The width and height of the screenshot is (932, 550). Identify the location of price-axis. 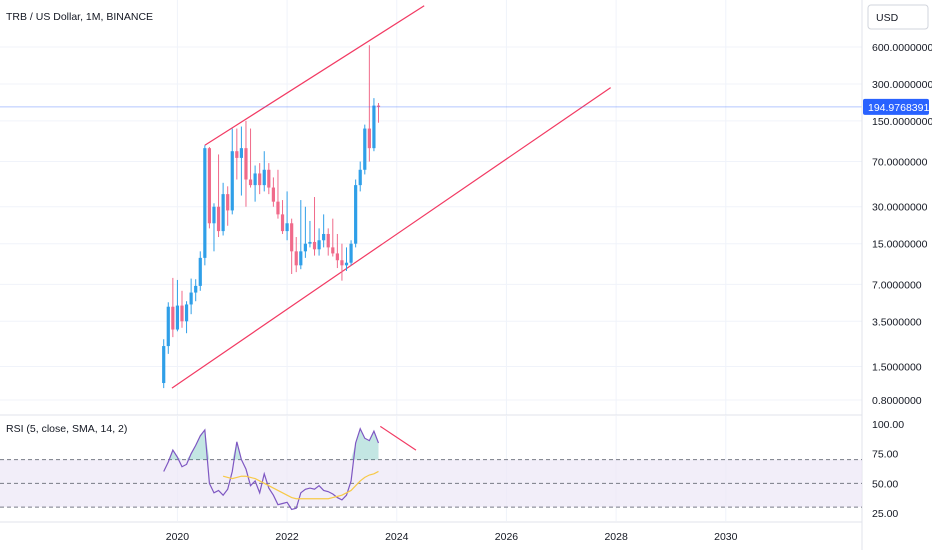
(897, 275).